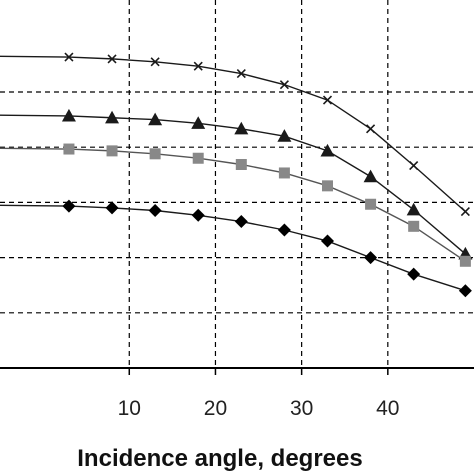  Describe the element at coordinates (259, 408) in the screenshot. I see `x-tick-labels: 10 20 30 40` at that location.